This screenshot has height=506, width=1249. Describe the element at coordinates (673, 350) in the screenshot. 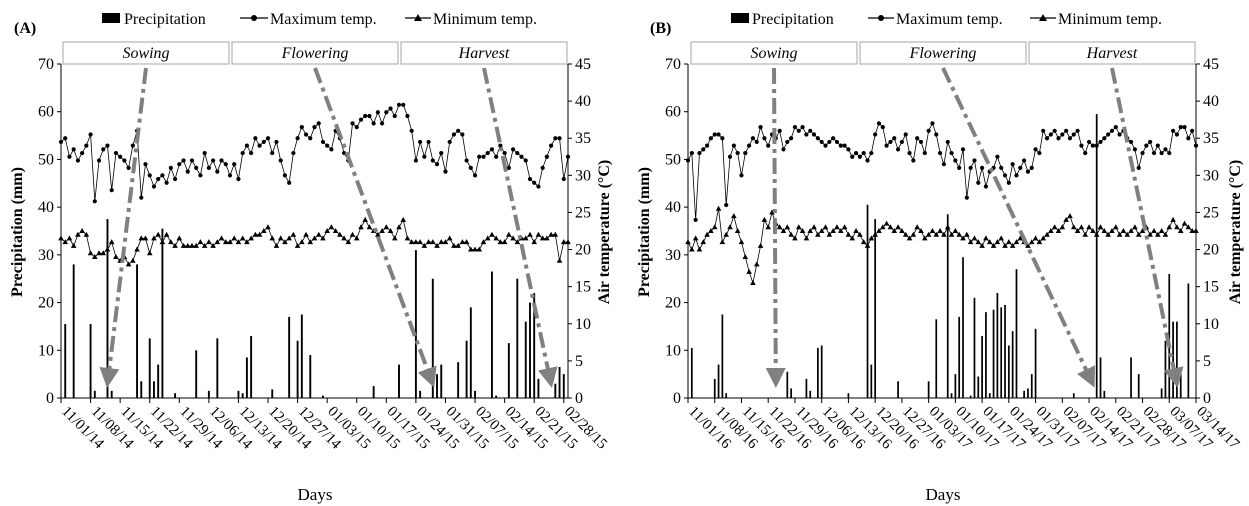

I see `y-tick-label-left: 10` at that location.